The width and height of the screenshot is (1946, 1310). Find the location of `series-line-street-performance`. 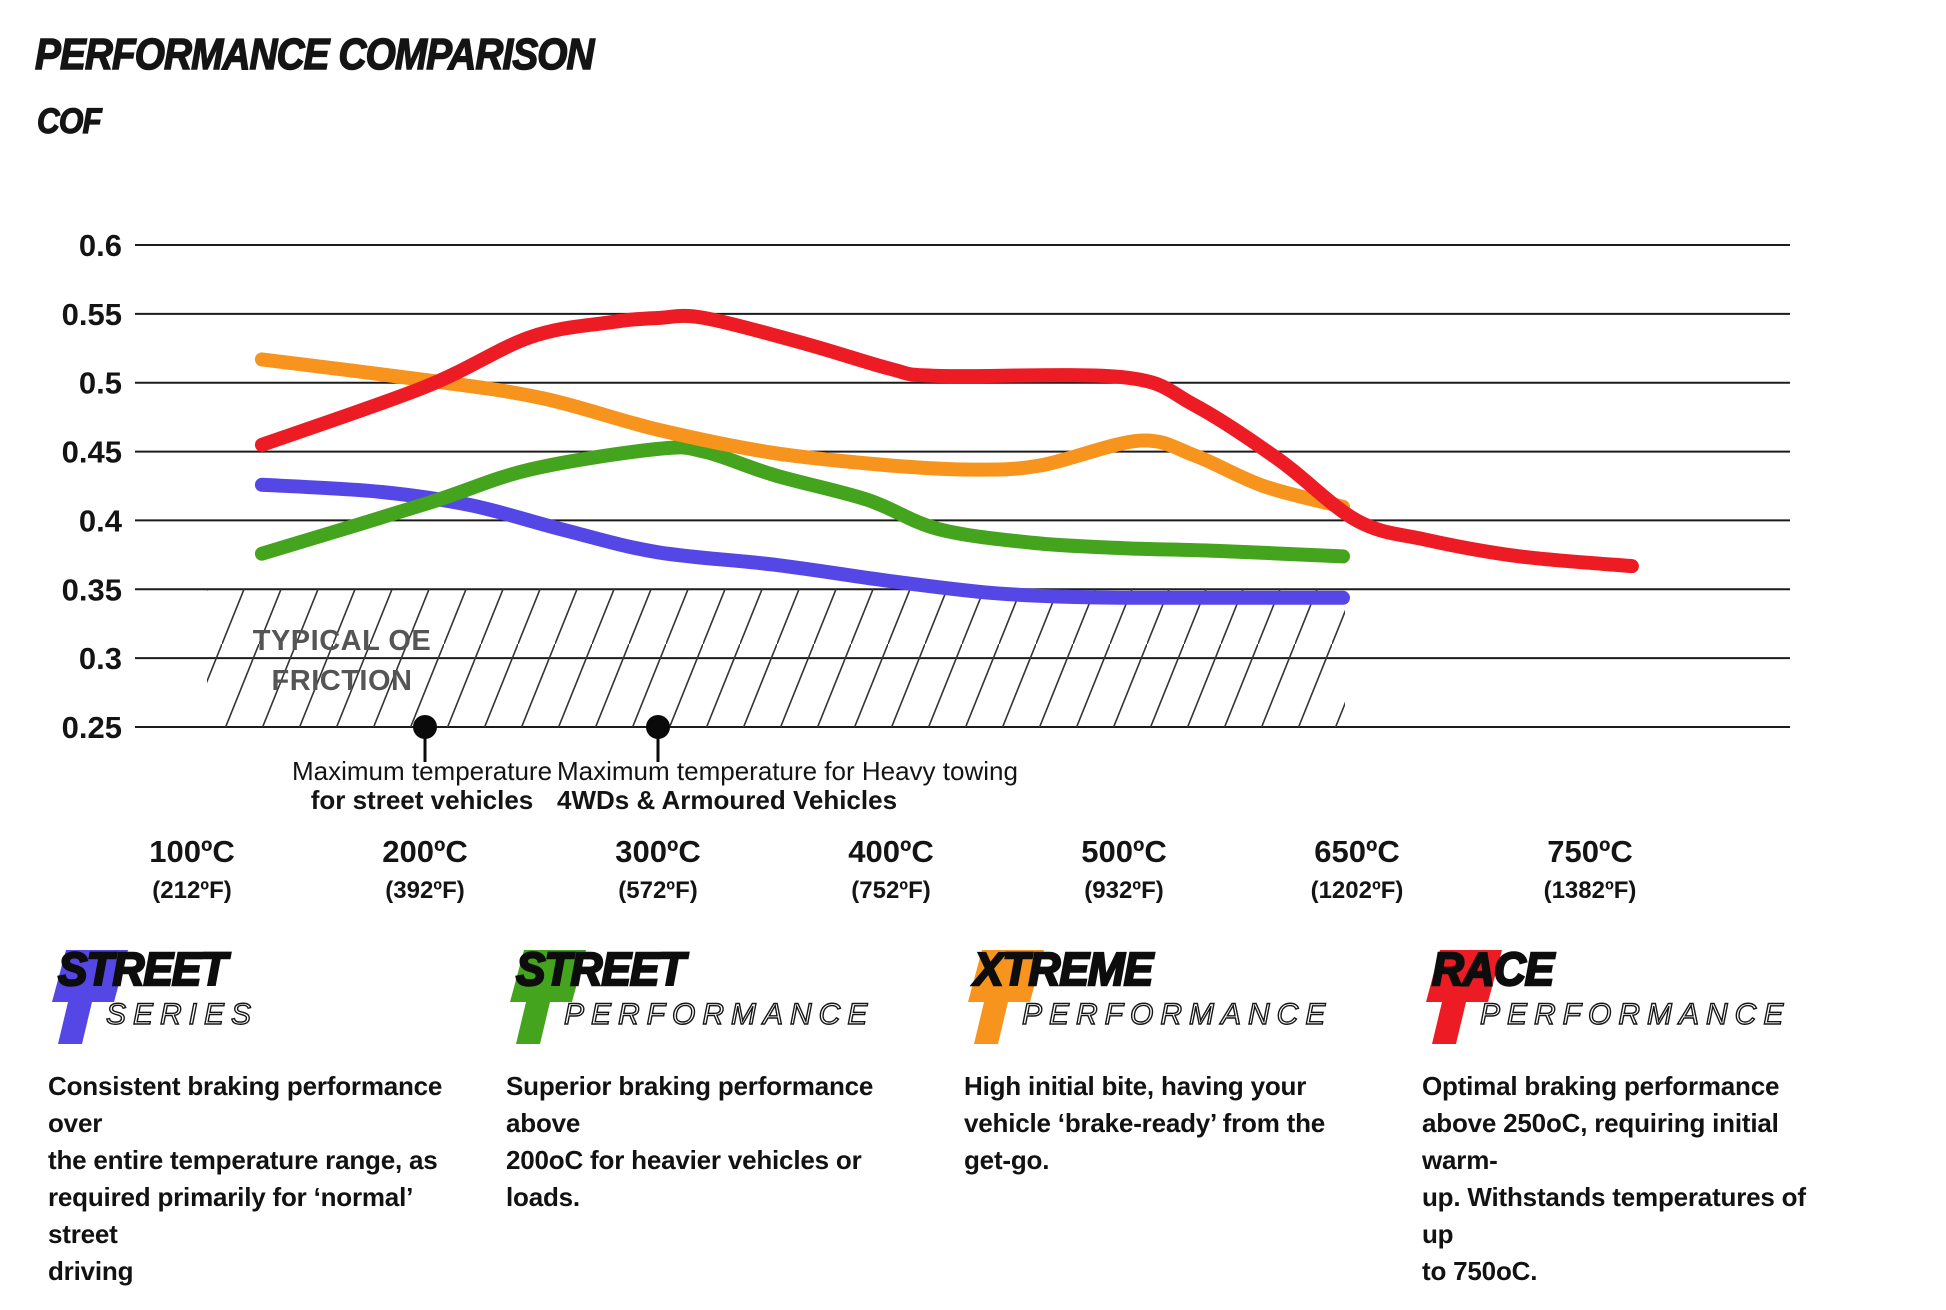

series-line-street-performance is located at coordinates (802, 502).